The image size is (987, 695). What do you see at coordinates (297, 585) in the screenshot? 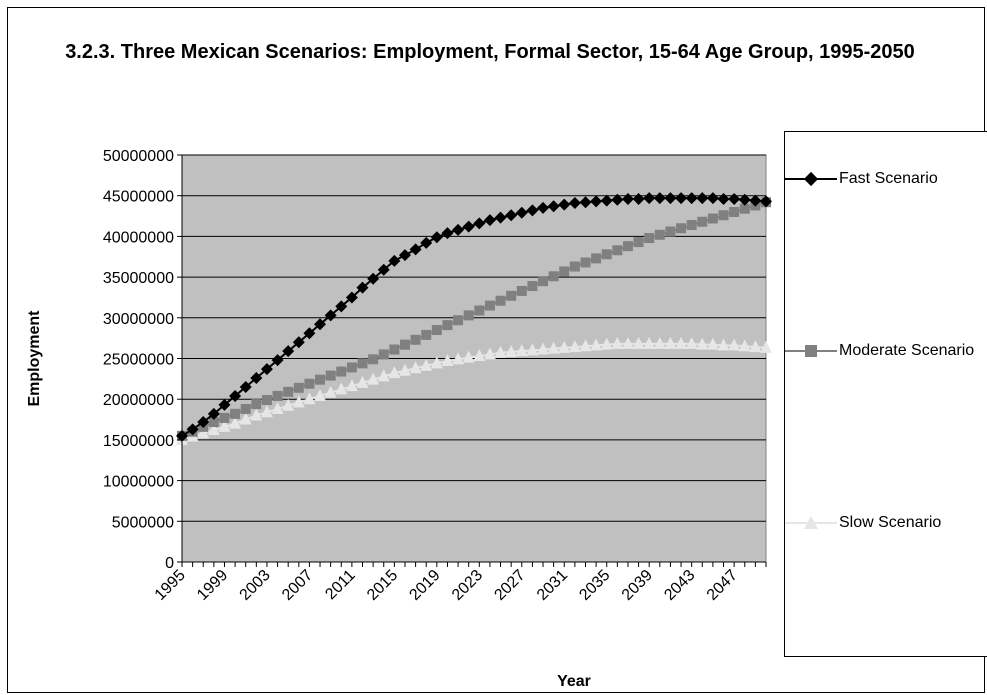
I see `x-tick-label: 2007` at bounding box center [297, 585].